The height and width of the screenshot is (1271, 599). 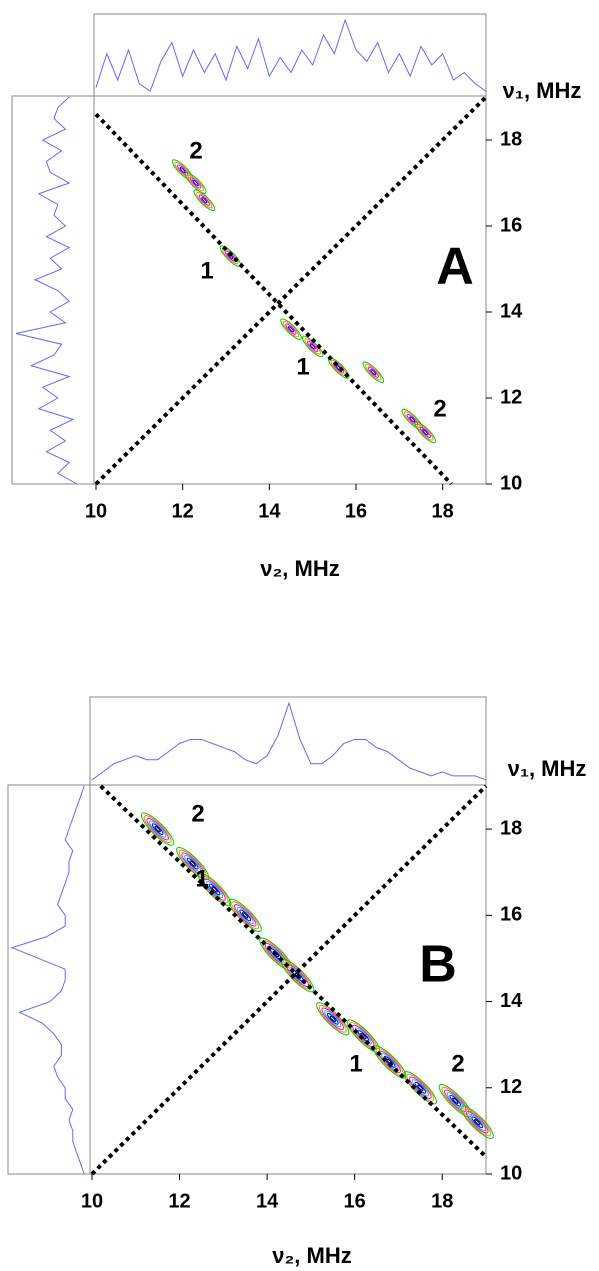 I want to click on x-tick-label: 18, so click(x=442, y=1201).